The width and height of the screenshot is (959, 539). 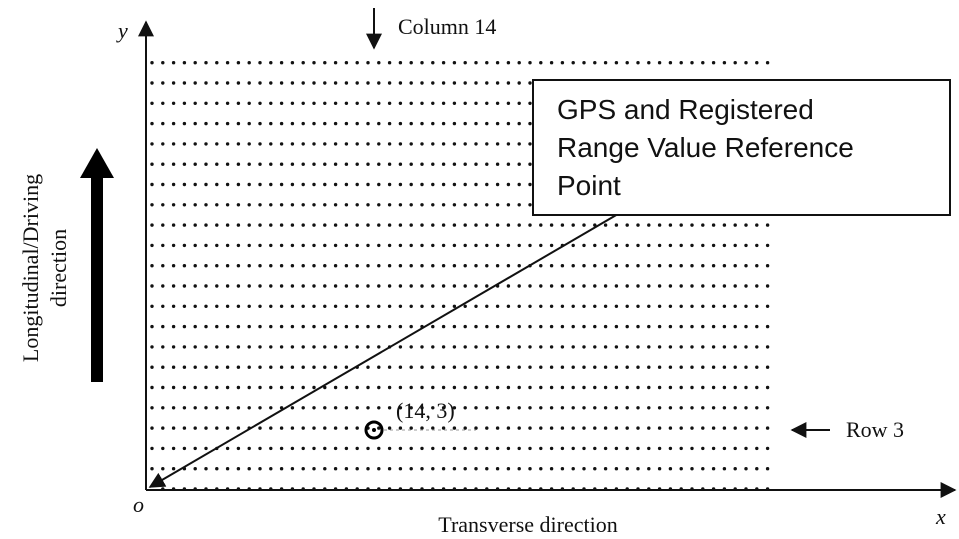 I want to click on point-center, so click(x=374, y=430).